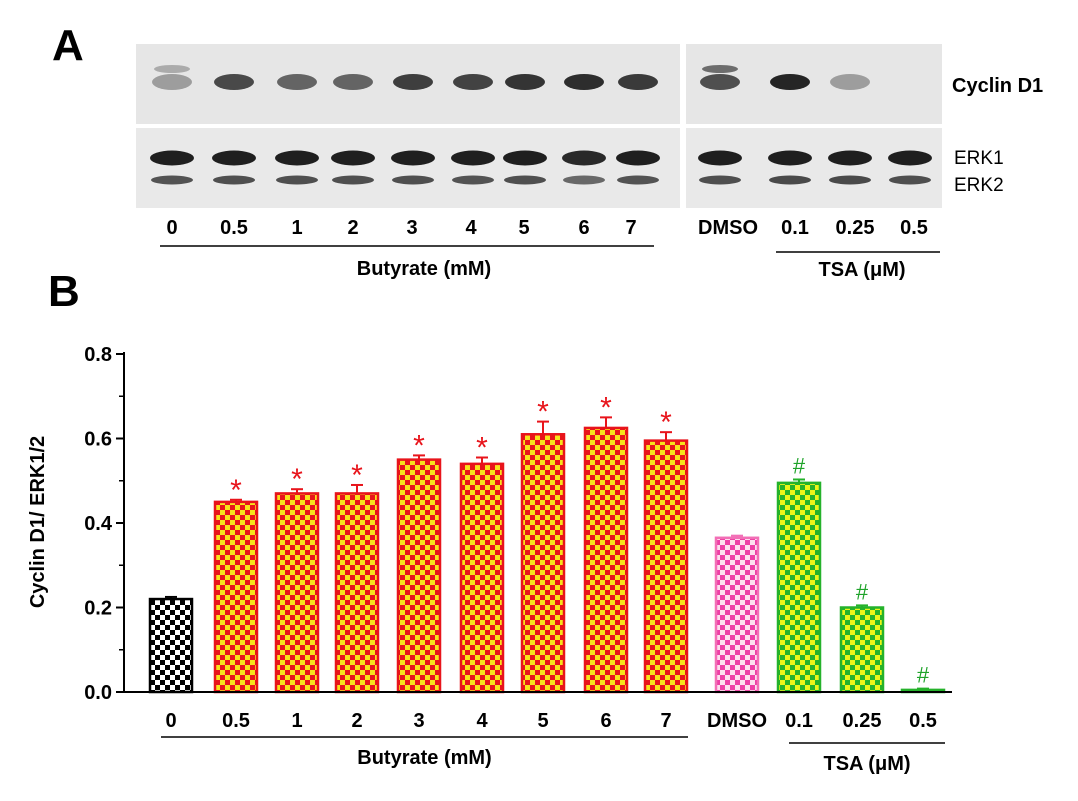 This screenshot has width=1078, height=801. I want to click on x-tick-label: 5, so click(542, 721).